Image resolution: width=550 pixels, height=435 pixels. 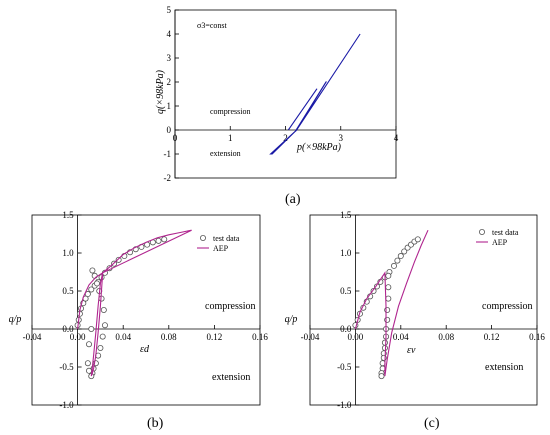 What do you see at coordinates (168, 178) in the screenshot?
I see `y-tick-label: -2` at bounding box center [168, 178].